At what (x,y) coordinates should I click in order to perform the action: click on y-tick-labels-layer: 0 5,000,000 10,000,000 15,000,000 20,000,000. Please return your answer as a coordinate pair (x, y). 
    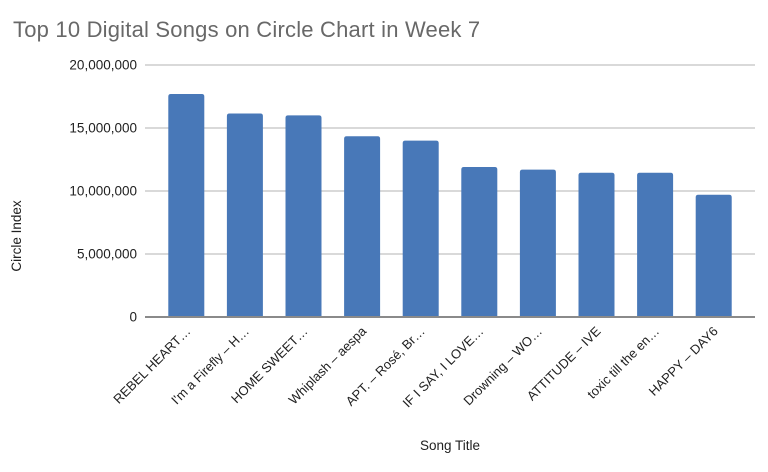
    Looking at the image, I should click on (103, 191).